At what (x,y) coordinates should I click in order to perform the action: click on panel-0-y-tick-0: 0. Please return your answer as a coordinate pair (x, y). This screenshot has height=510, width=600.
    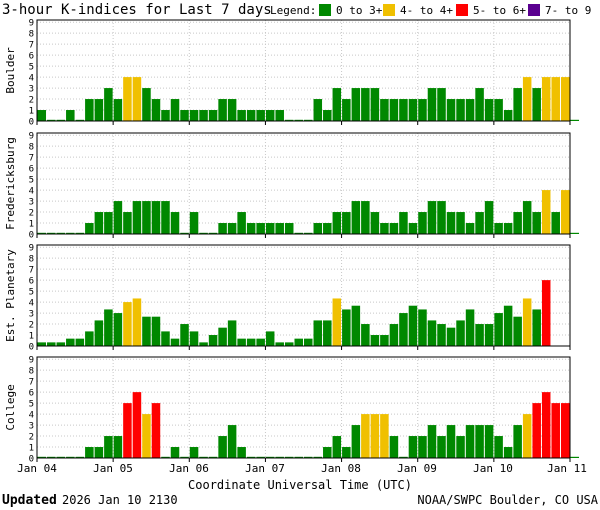
    Looking at the image, I should click on (31, 123).